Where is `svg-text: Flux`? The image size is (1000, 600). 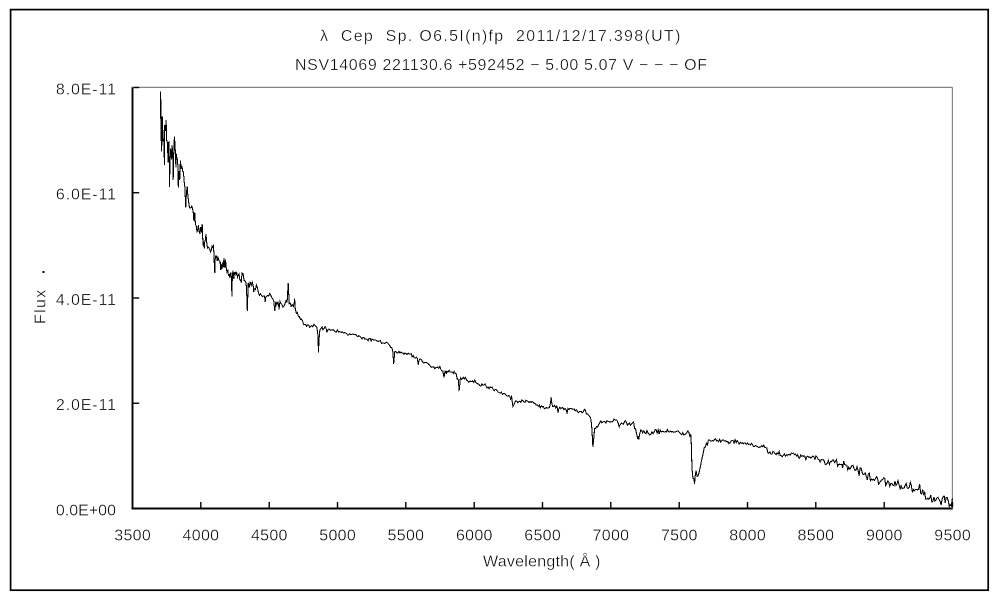
svg-text: Flux is located at coordinates (41, 307).